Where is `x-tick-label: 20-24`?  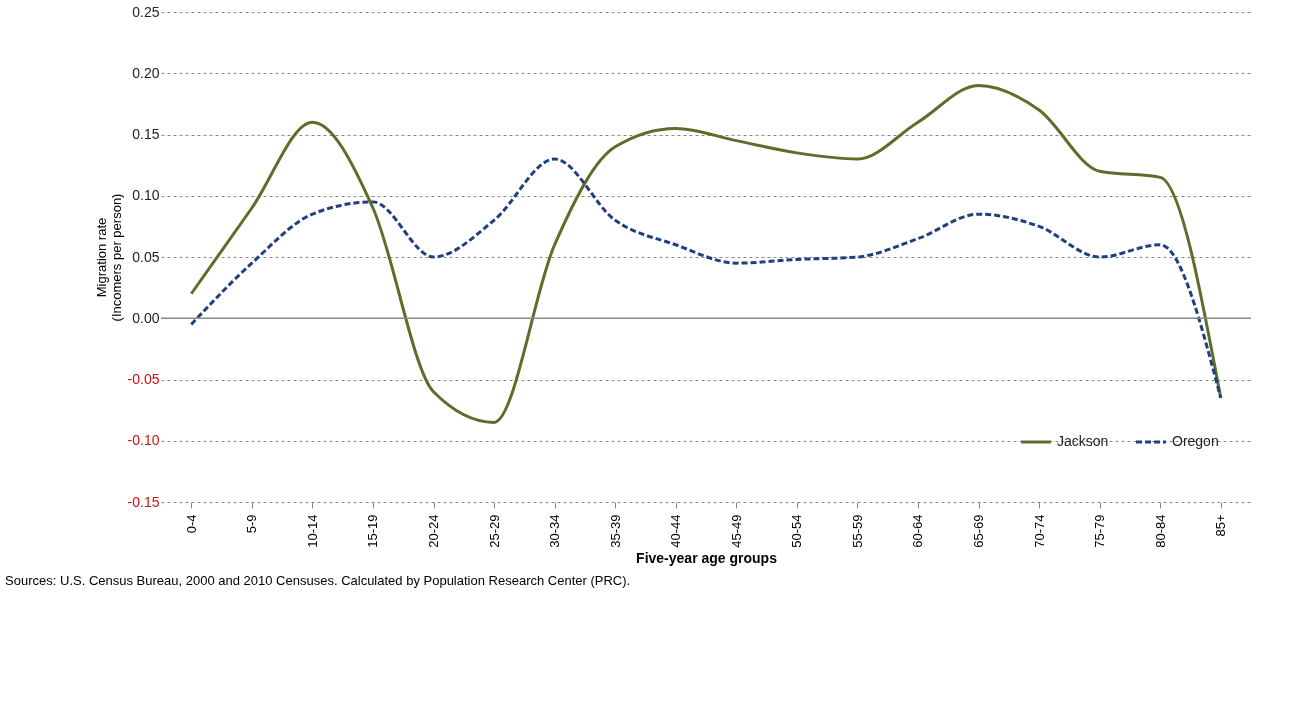 x-tick-label: 20-24 is located at coordinates (433, 531).